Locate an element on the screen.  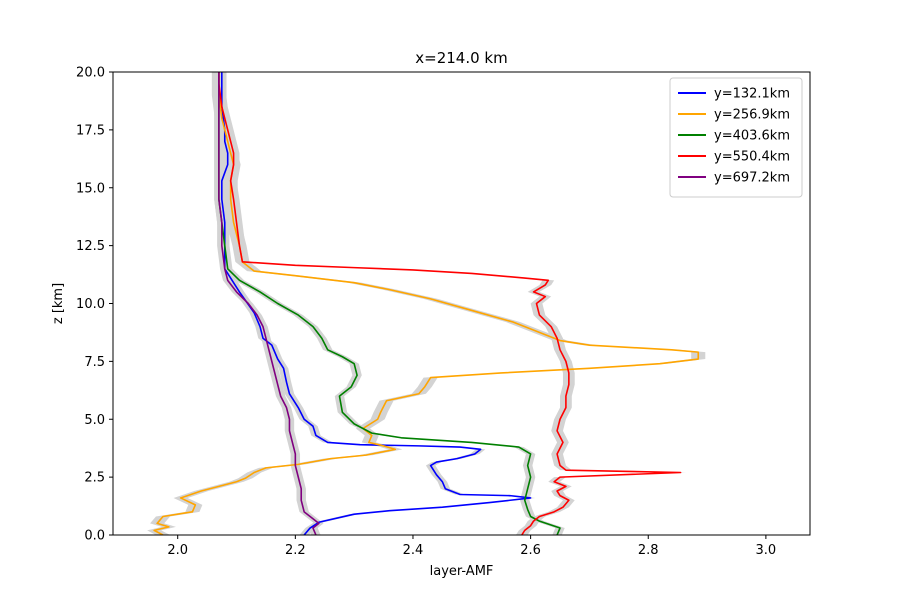
y-tick-label: 2.5 is located at coordinates (94, 478).